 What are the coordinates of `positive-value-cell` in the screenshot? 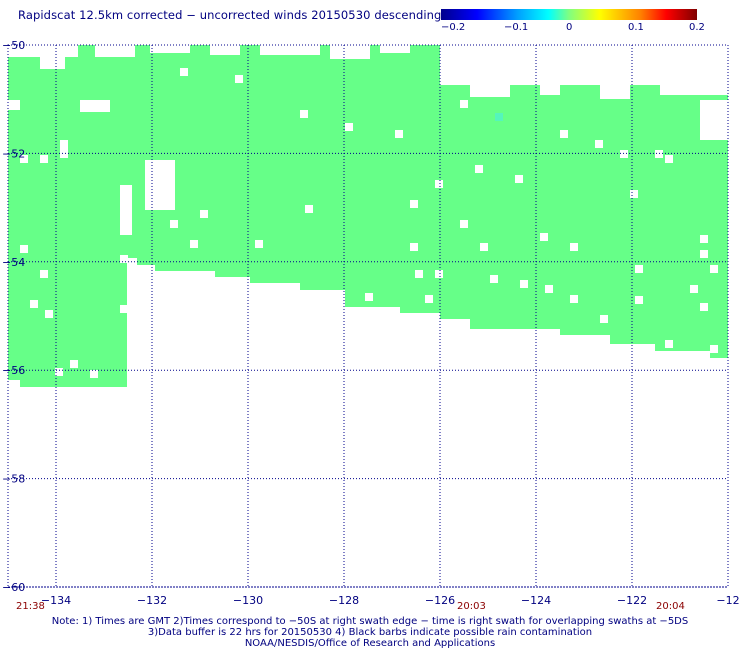 It's located at (499, 117).